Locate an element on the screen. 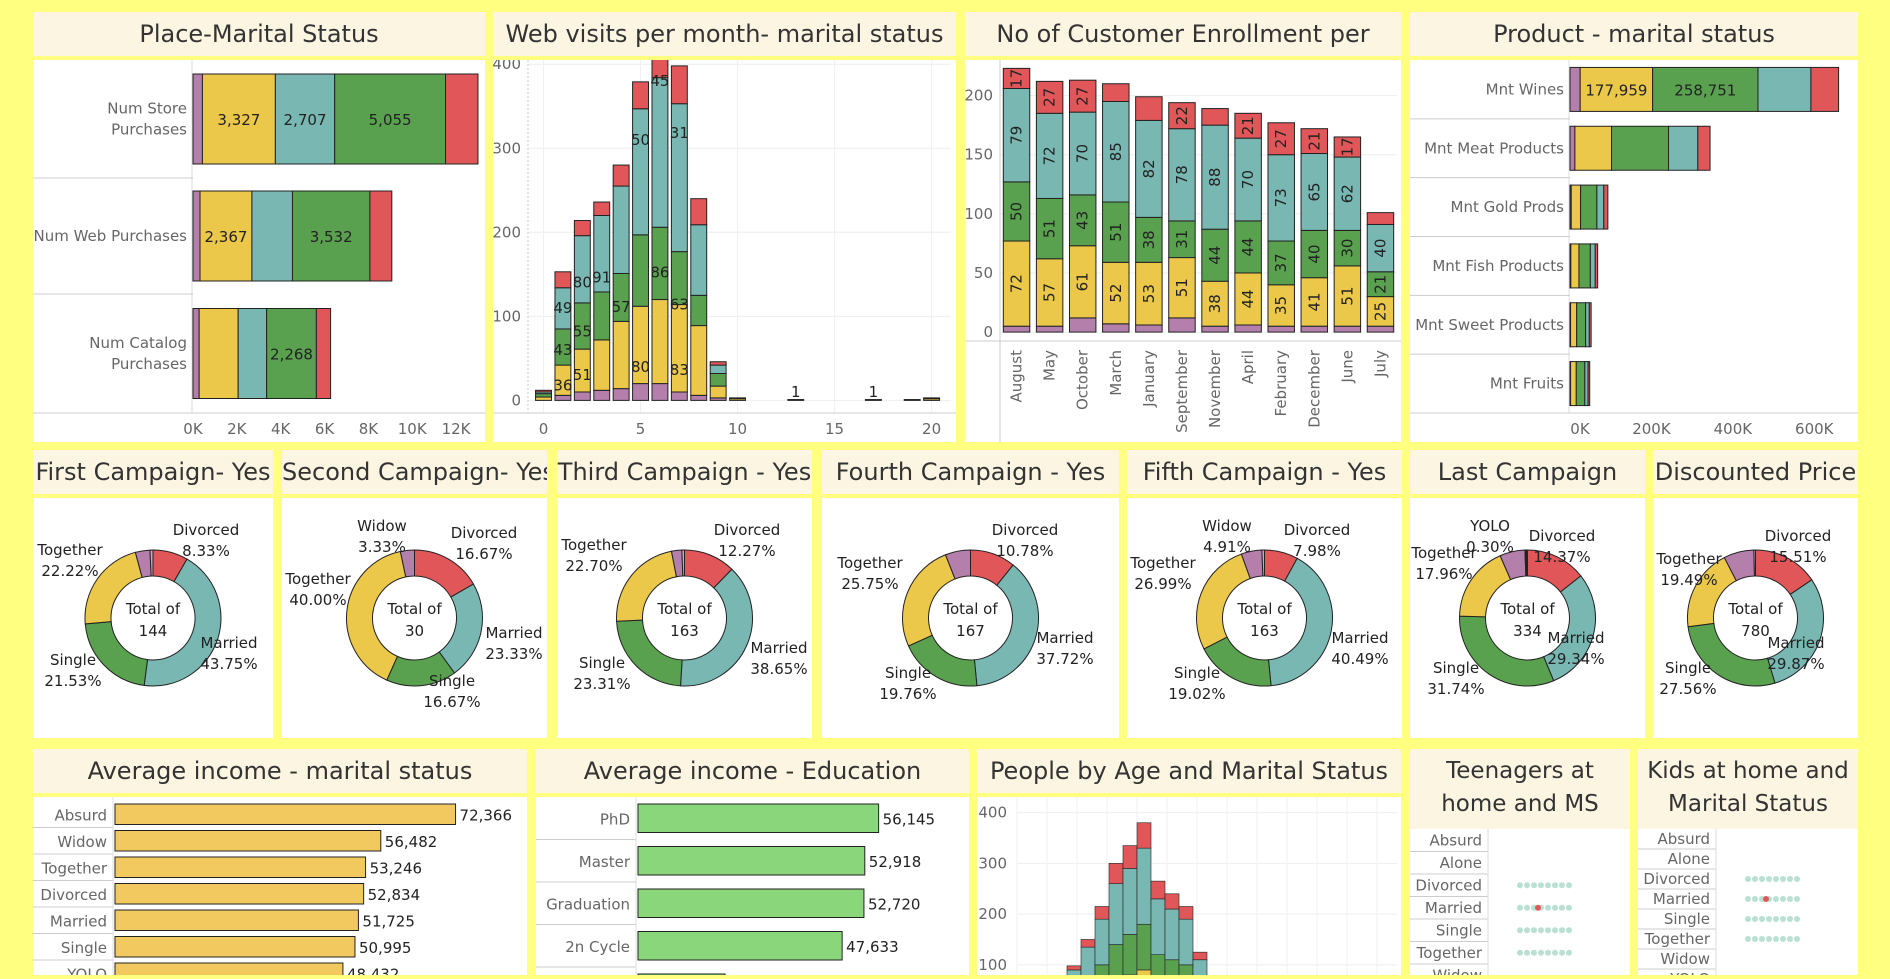 The image size is (1890, 979). donut-total-value: 167 is located at coordinates (970, 631).